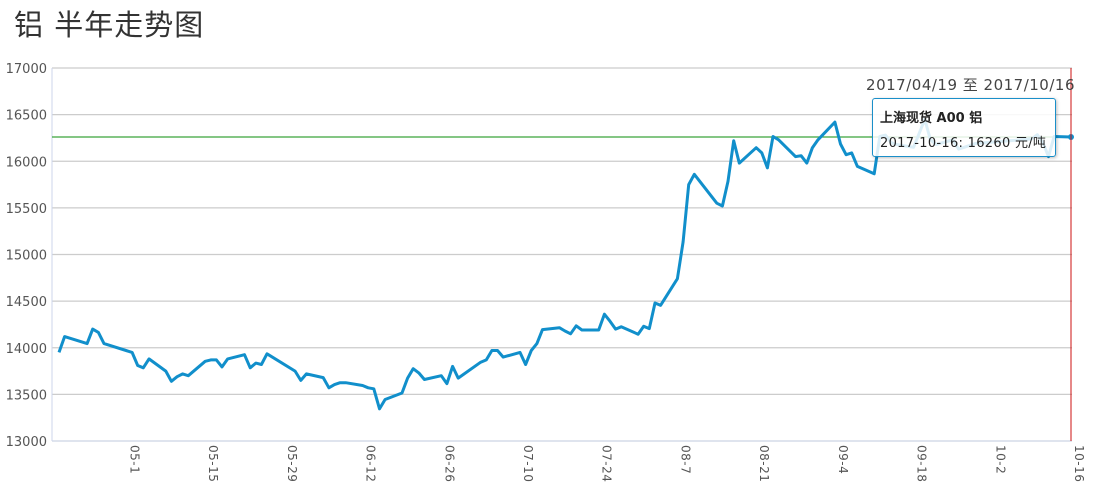  What do you see at coordinates (1079, 463) in the screenshot?
I see `x-tick-label: 10-16` at bounding box center [1079, 463].